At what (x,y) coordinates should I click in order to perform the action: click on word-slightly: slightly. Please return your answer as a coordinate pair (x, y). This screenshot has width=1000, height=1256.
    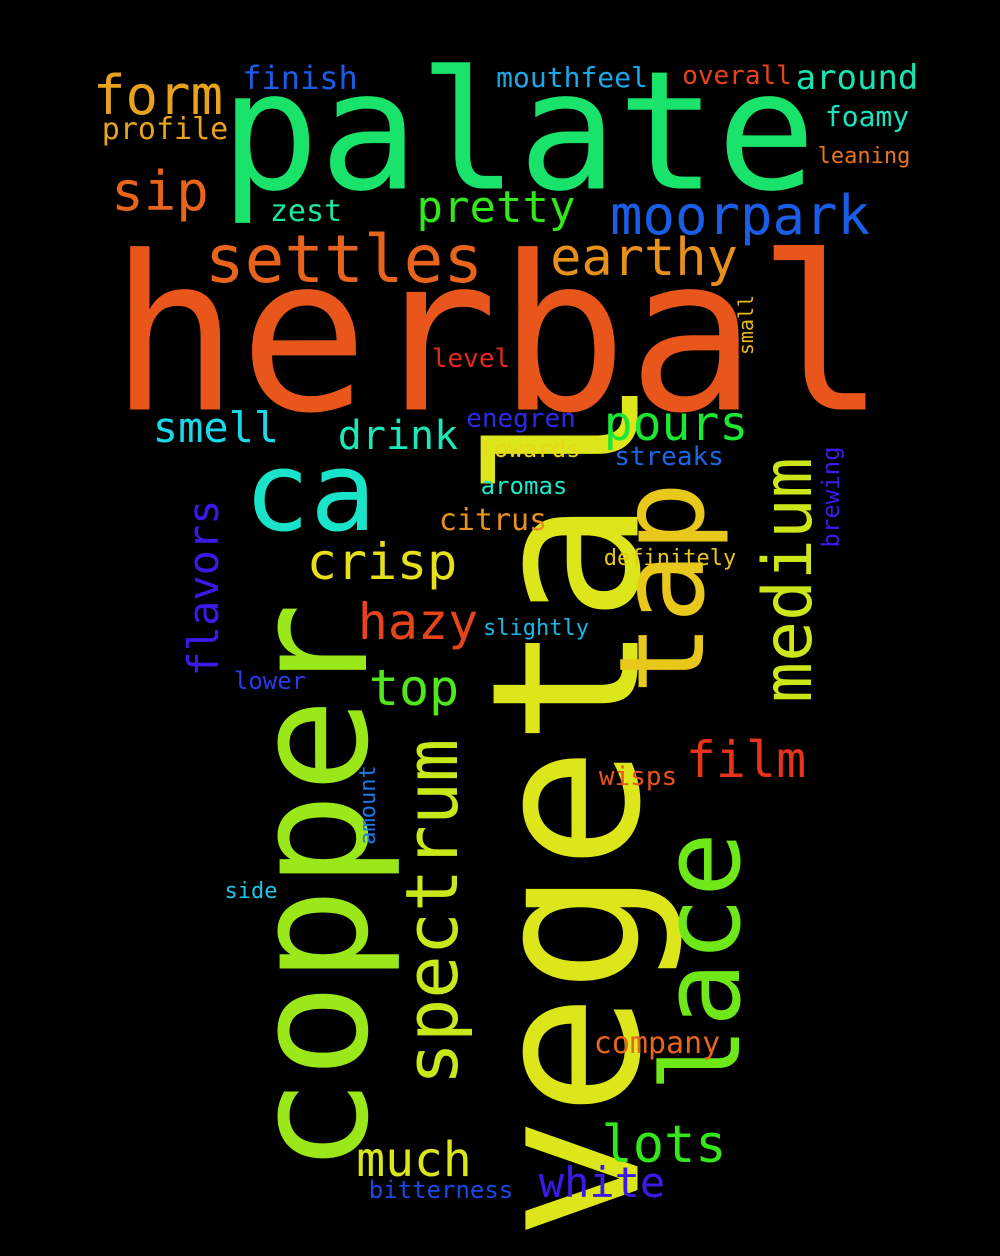
    Looking at the image, I should click on (536, 628).